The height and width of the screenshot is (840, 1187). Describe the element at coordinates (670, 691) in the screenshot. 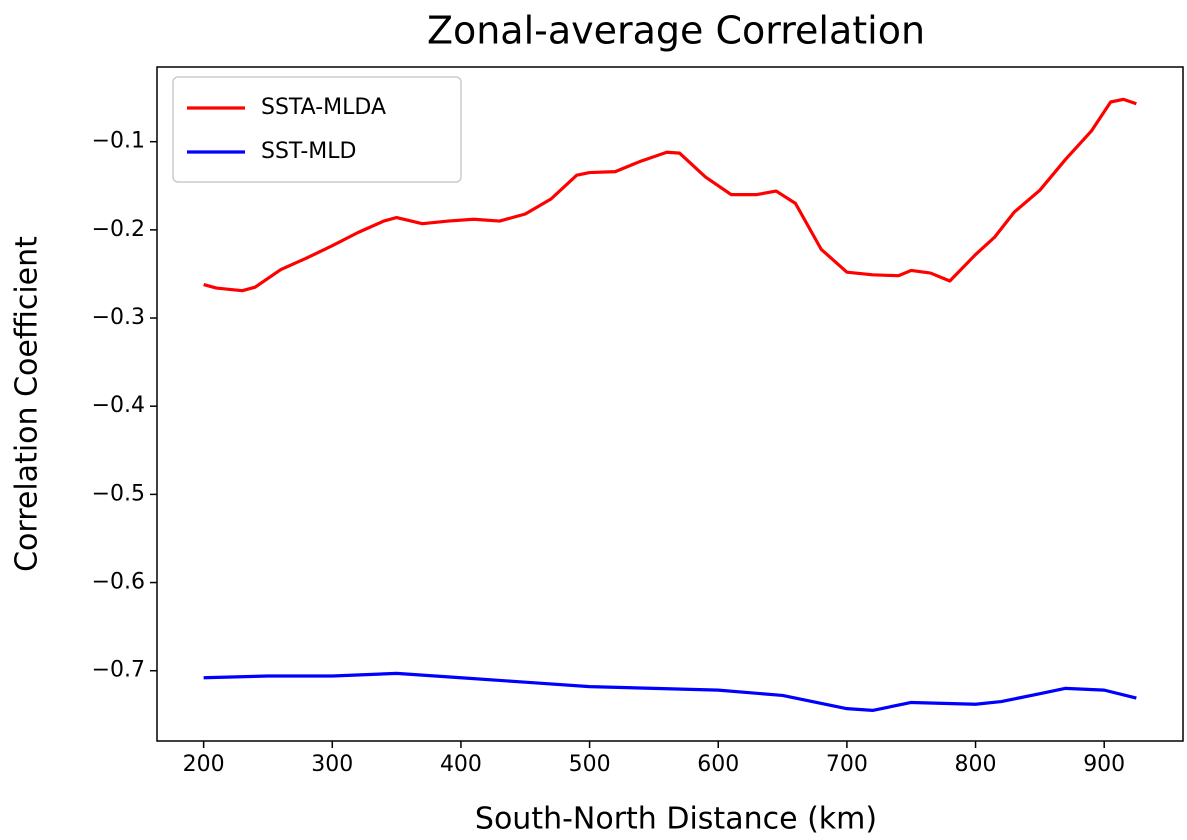

I see `data-line` at that location.